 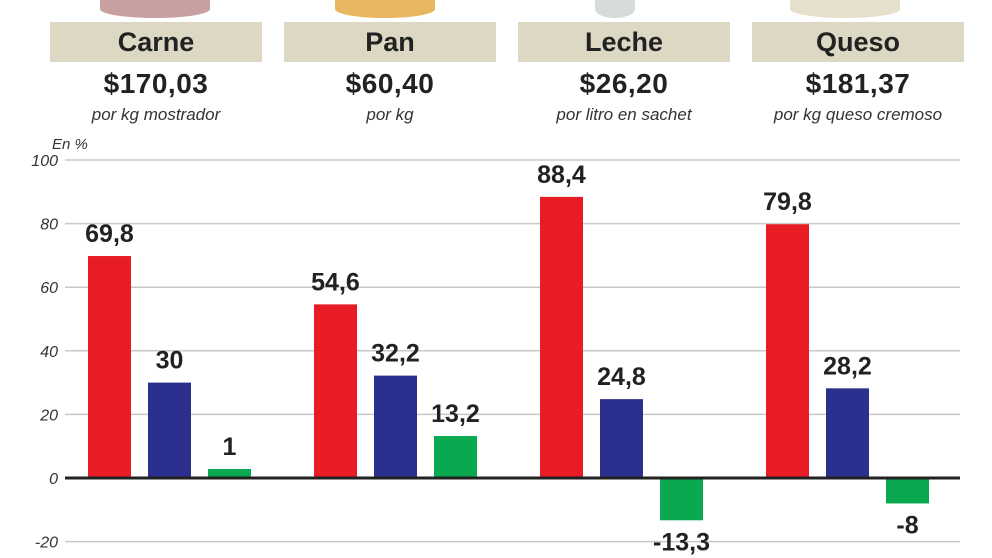 I want to click on data-label: 24,8, so click(x=621, y=377).